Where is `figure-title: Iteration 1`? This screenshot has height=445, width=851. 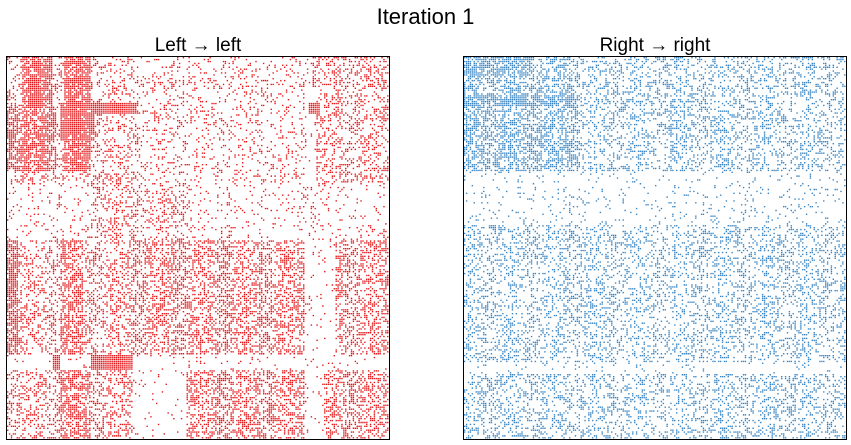 figure-title: Iteration 1 is located at coordinates (425, 16).